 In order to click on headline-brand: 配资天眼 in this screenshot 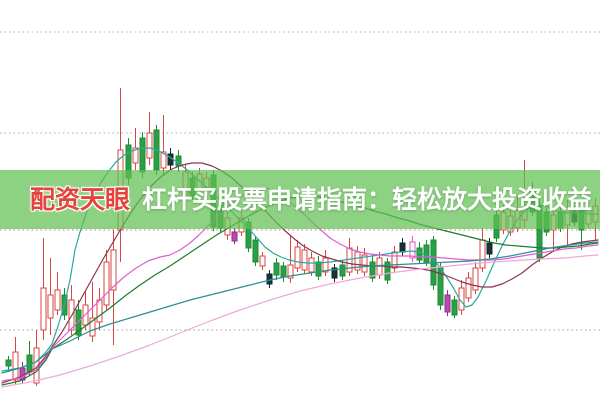, I will do `click(80, 199)`.